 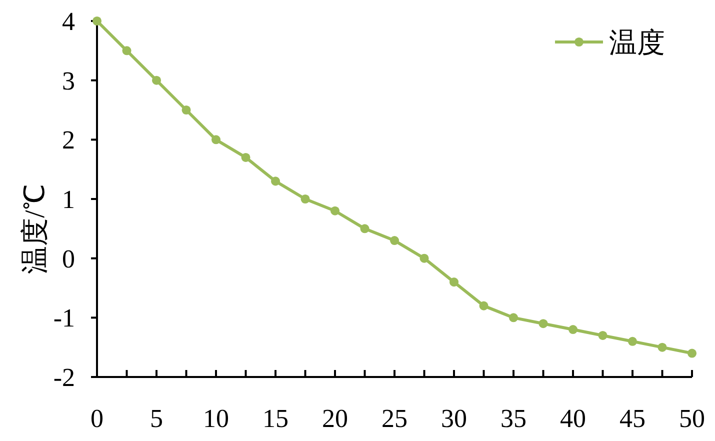 I want to click on x-tick-label: 0, so click(x=97, y=418).